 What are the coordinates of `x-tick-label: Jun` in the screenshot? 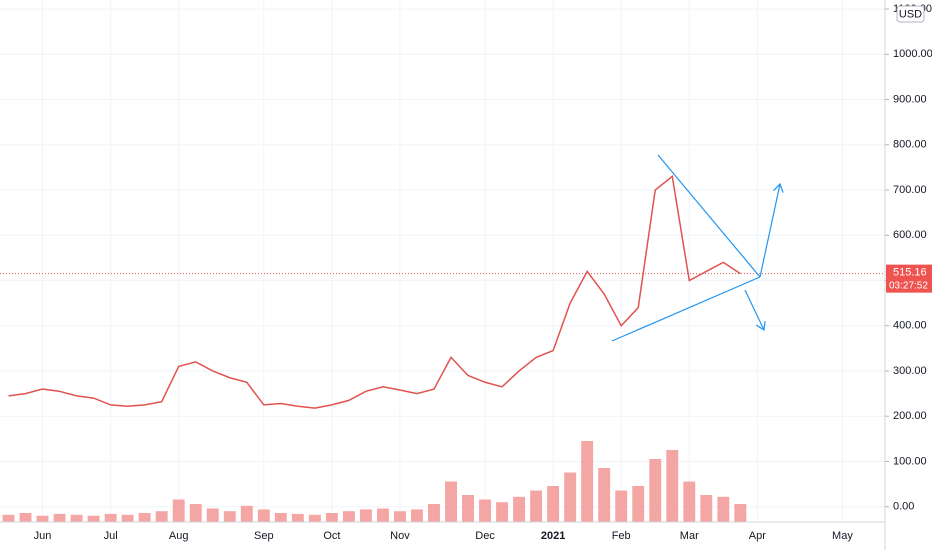 It's located at (43, 536).